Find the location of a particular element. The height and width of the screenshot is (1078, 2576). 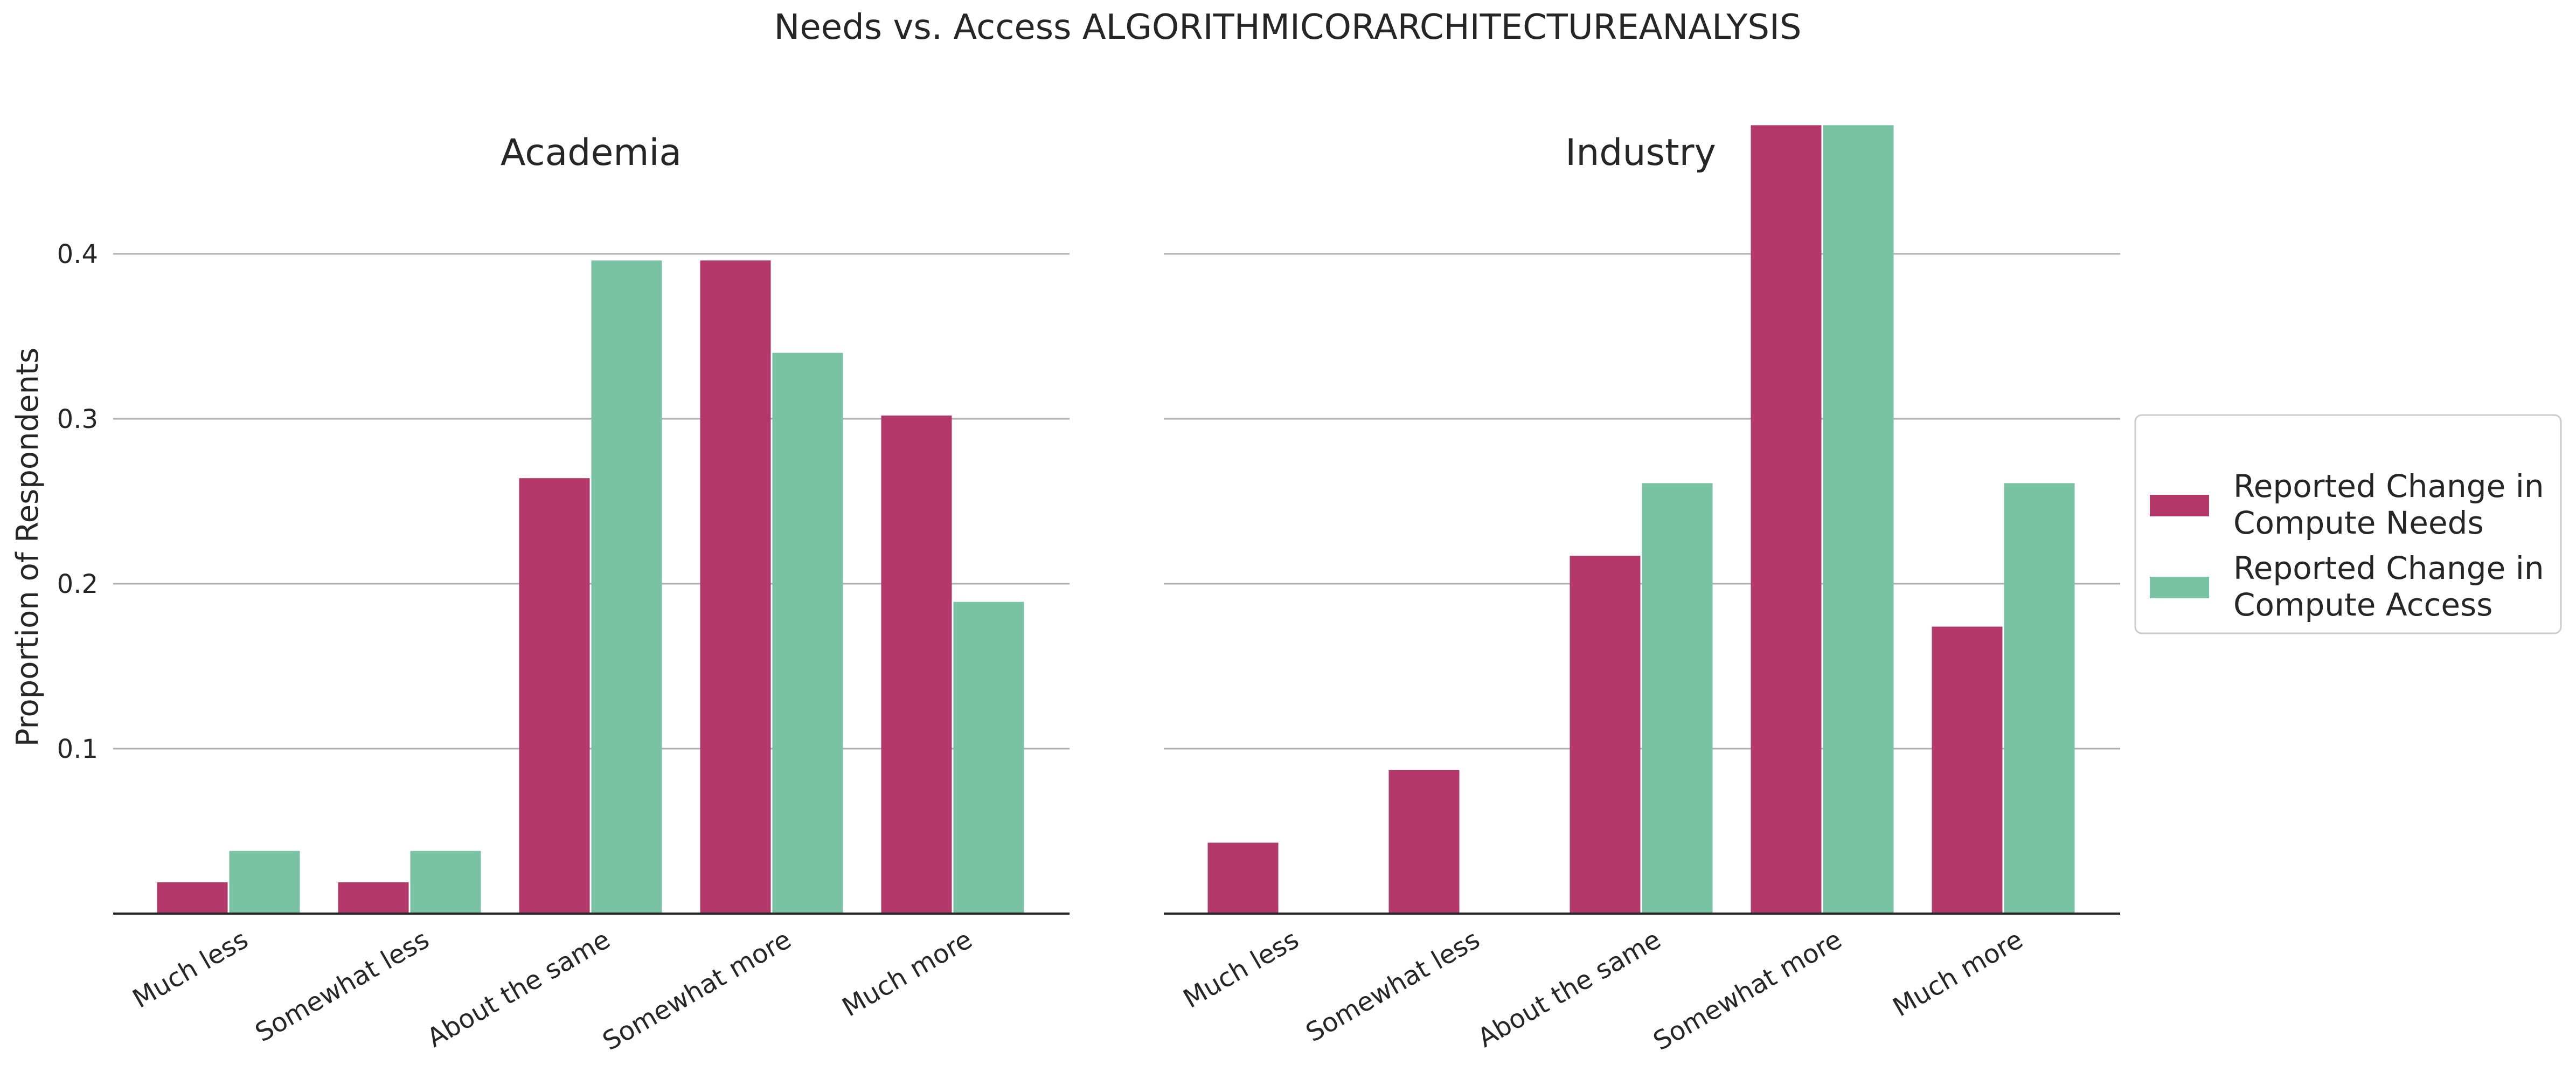

legend-swatch-needs is located at coordinates (2179, 505).